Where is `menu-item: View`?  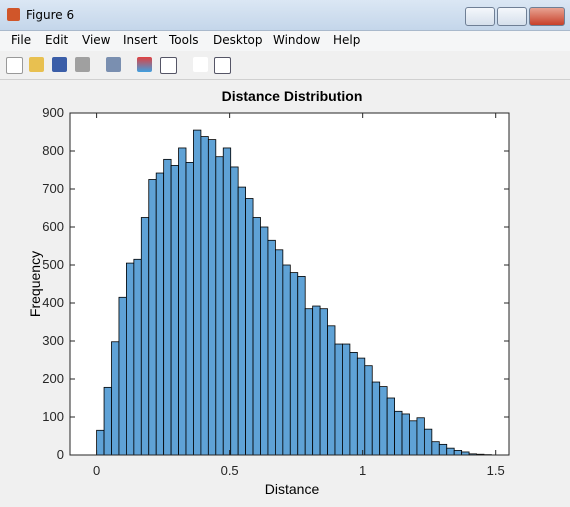
menu-item: View is located at coordinates (96, 40).